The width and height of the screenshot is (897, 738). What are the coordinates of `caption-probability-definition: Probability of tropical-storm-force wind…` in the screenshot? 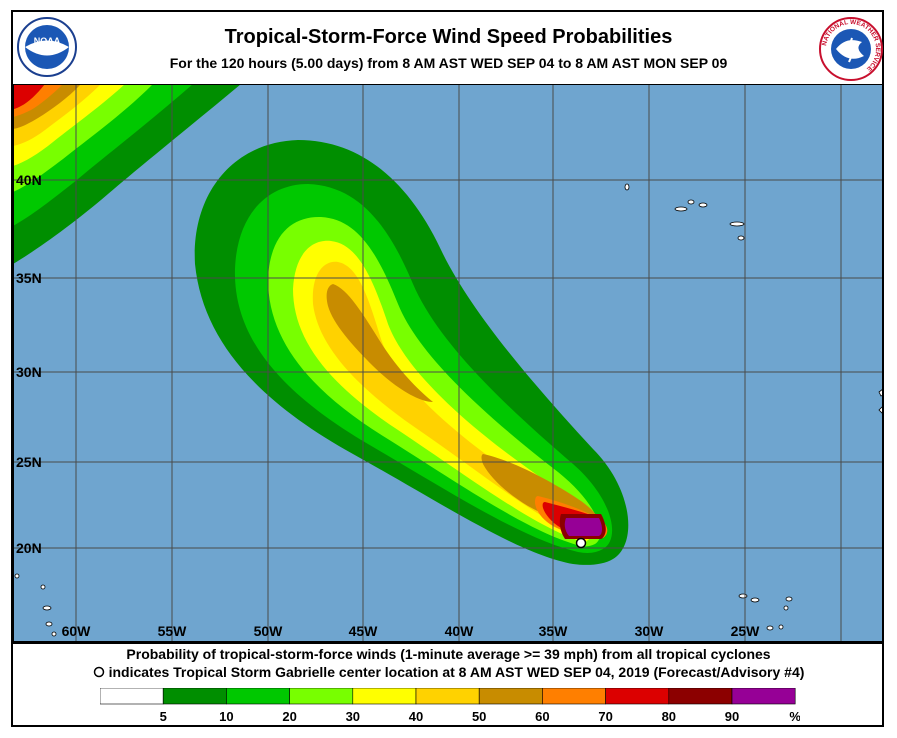 It's located at (448, 654).